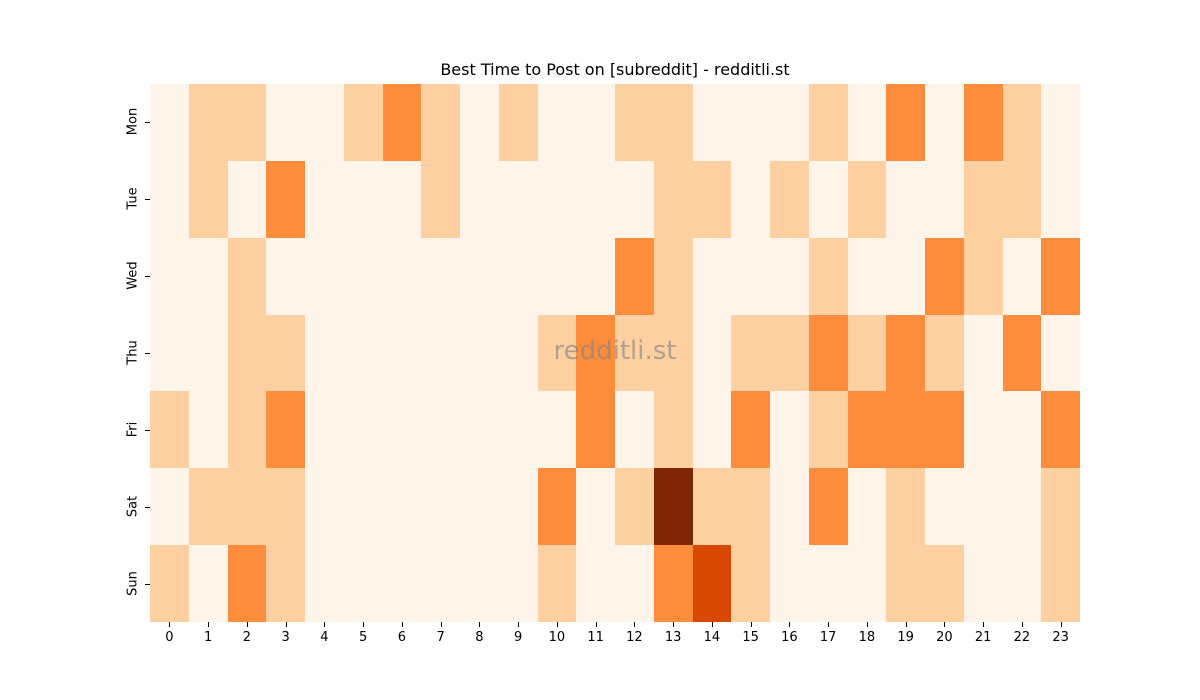 The width and height of the screenshot is (1200, 700). Describe the element at coordinates (595, 637) in the screenshot. I see `x-tick-label: 11` at that location.